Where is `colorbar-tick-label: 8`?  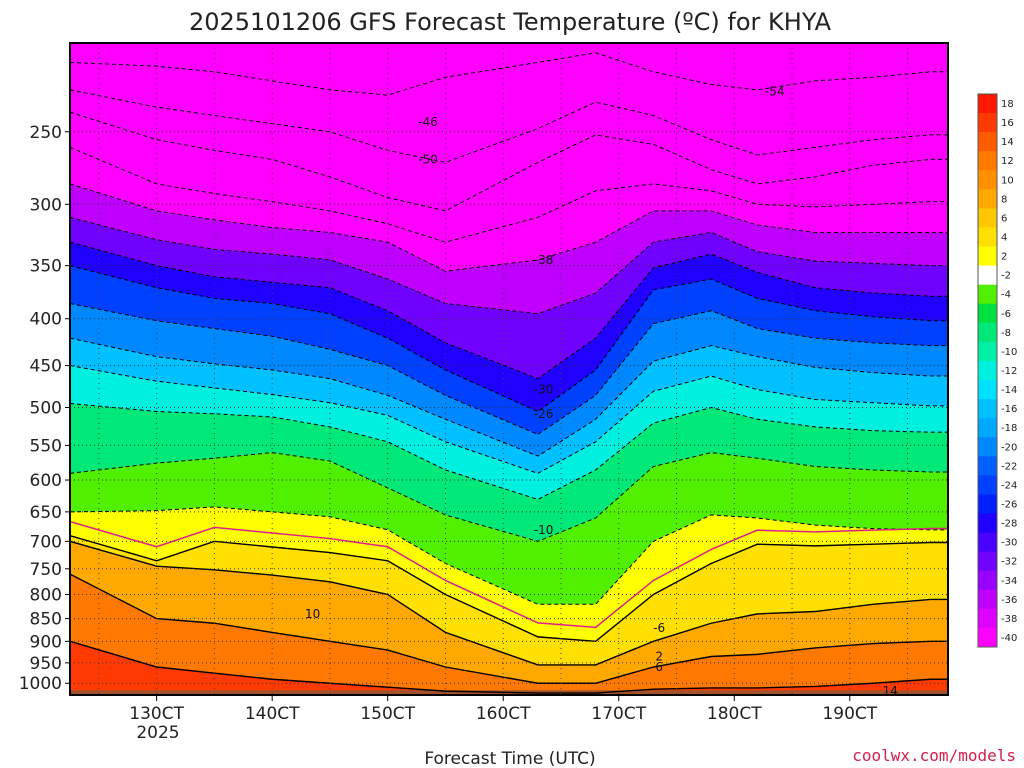 colorbar-tick-label: 8 is located at coordinates (1004, 199).